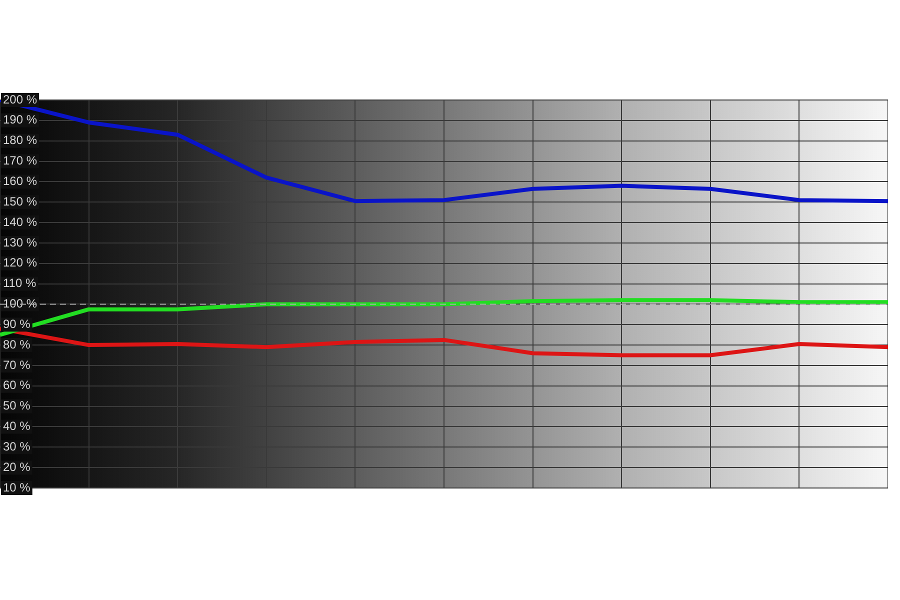 Image resolution: width=900 pixels, height=600 pixels. What do you see at coordinates (17, 405) in the screenshot?
I see `y-tick-label: 50 %` at bounding box center [17, 405].